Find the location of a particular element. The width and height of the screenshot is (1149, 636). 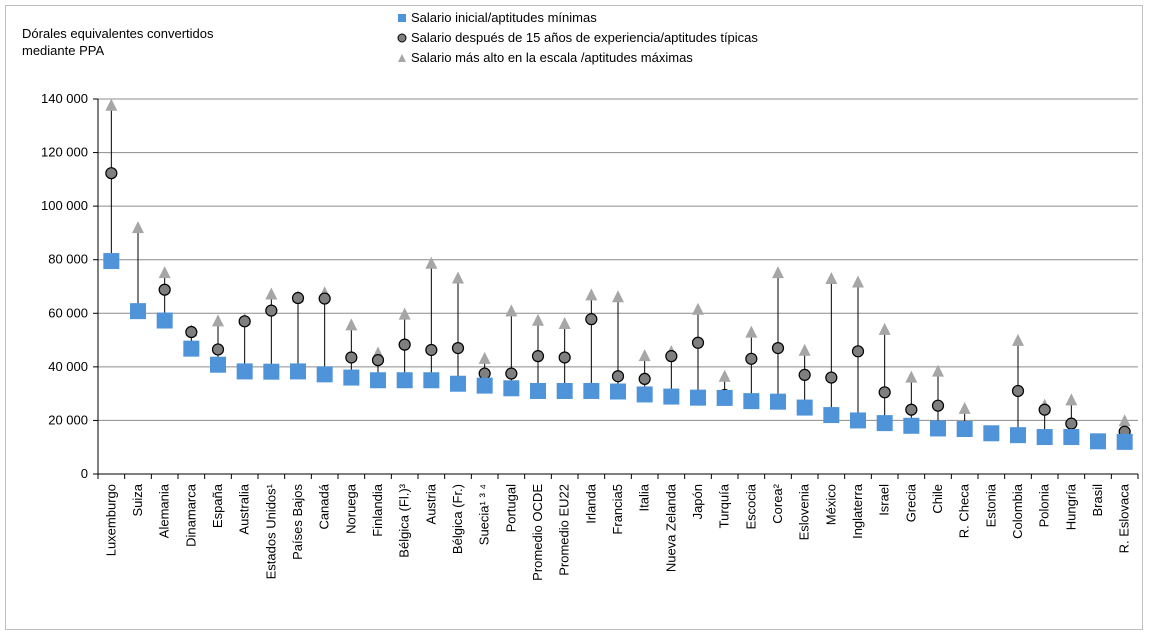

y-tick-label: 140 000 is located at coordinates (64, 98).